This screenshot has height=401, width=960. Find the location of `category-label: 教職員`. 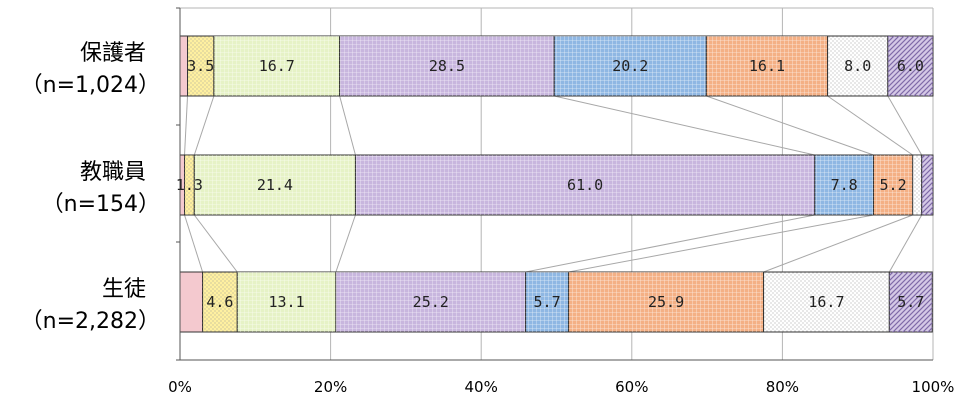

category-label: 教職員 is located at coordinates (113, 172).